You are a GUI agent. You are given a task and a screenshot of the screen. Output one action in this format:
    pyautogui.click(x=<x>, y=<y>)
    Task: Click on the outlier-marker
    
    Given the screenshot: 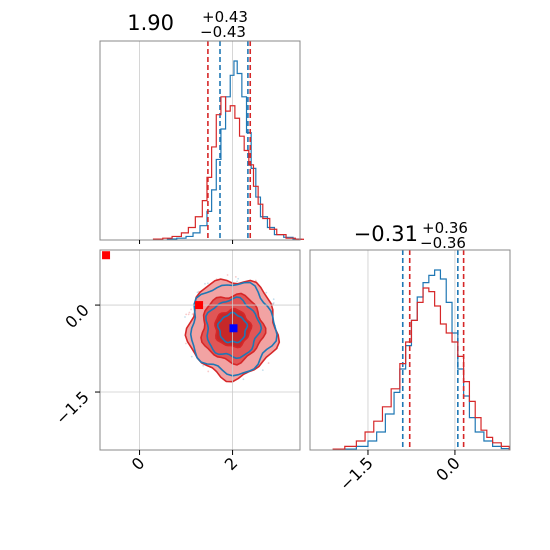 What is the action you would take?
    pyautogui.click(x=106, y=255)
    